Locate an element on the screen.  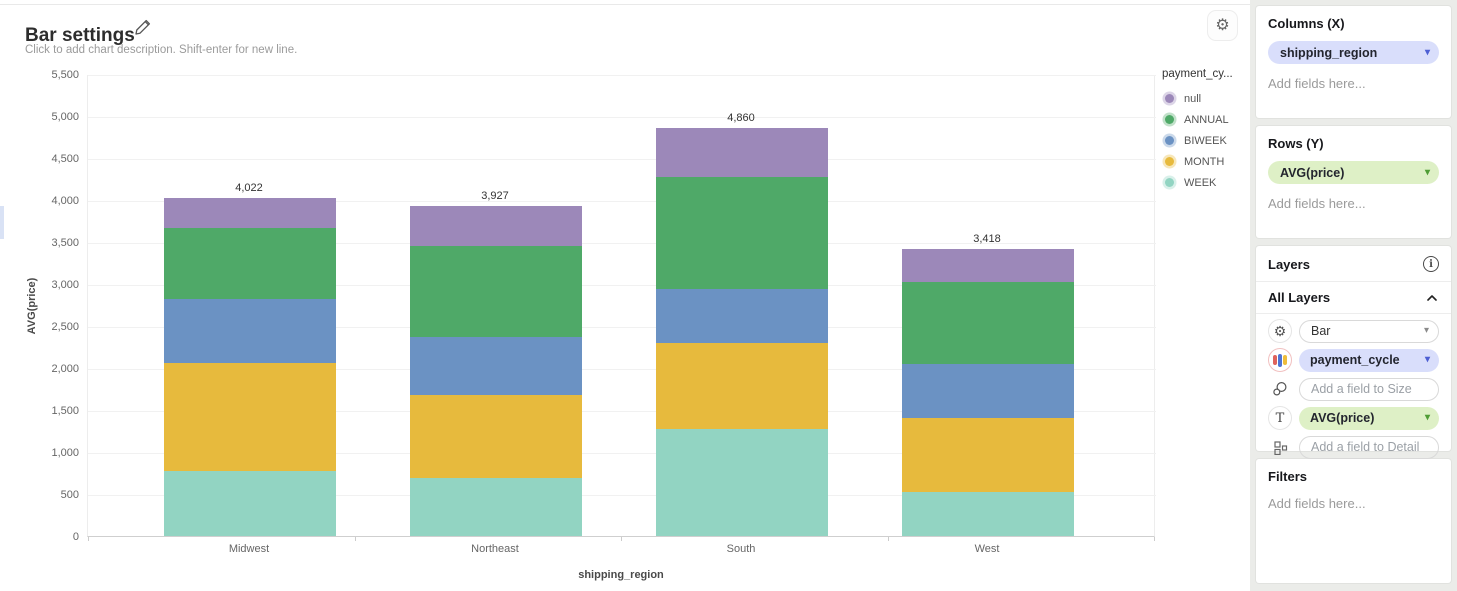
rows-title: Rows (Y) is located at coordinates (1296, 143).